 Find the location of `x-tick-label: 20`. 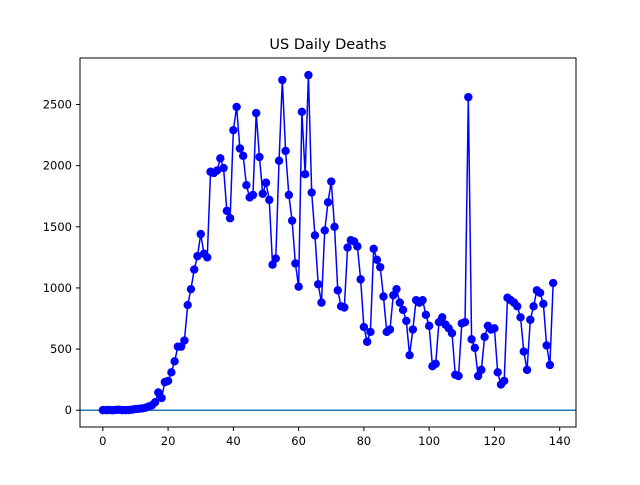

x-tick-label: 20 is located at coordinates (168, 441).